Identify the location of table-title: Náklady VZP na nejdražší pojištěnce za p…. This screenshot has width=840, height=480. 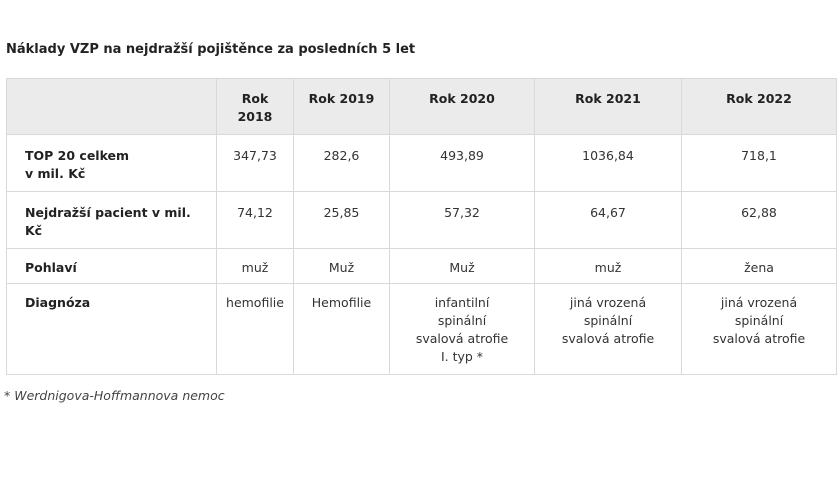
(211, 49).